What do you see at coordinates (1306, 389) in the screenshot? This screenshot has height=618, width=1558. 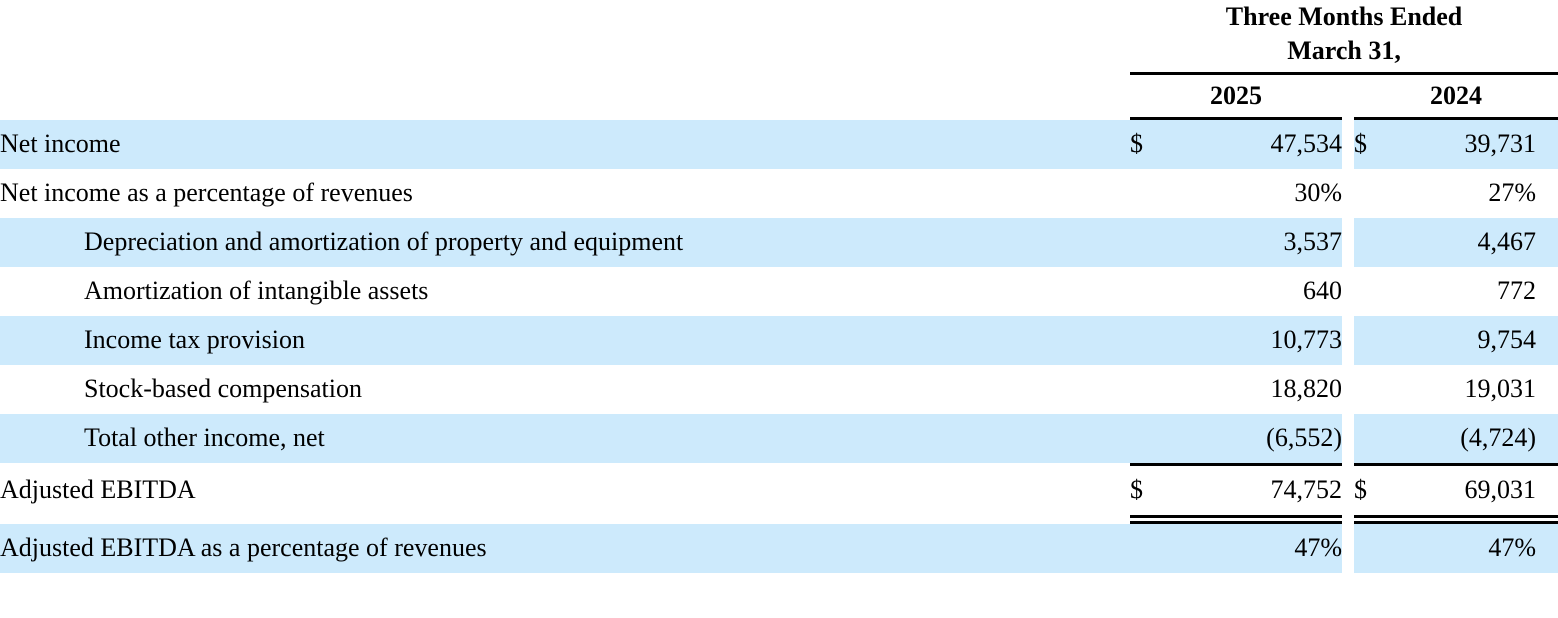 I see `row-value-2025: 18,820` at bounding box center [1306, 389].